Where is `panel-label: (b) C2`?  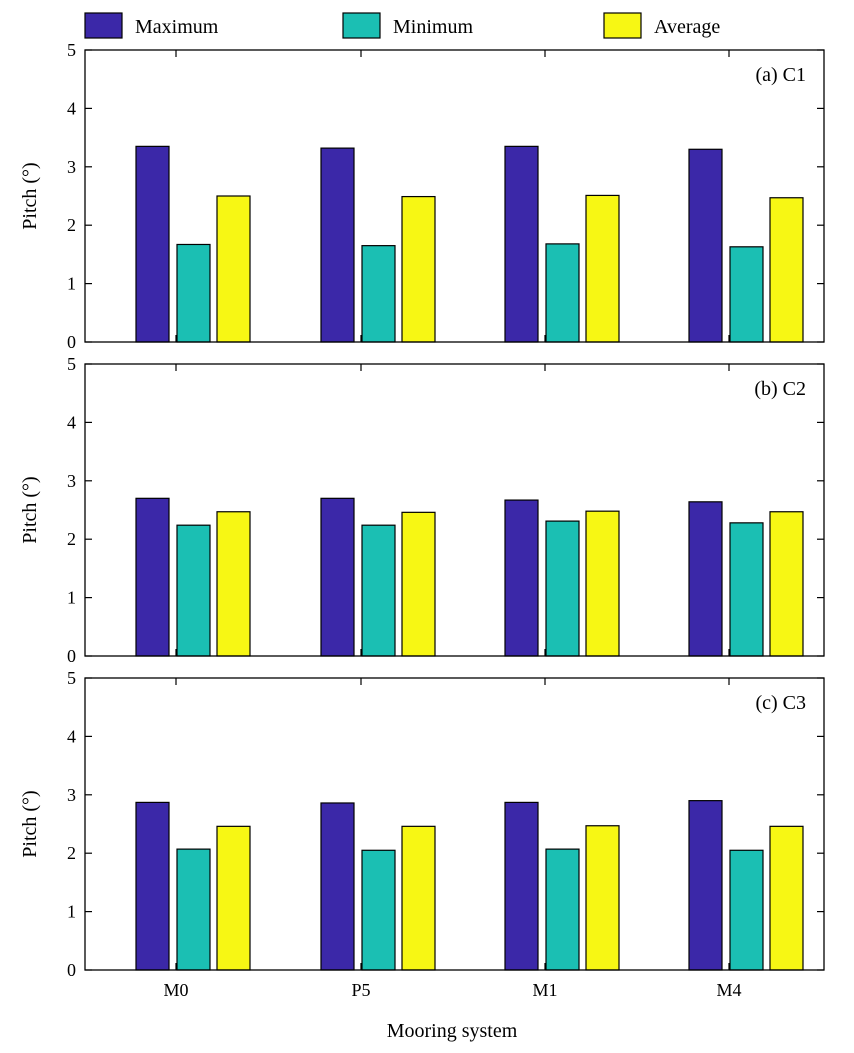 panel-label: (b) C2 is located at coordinates (780, 389).